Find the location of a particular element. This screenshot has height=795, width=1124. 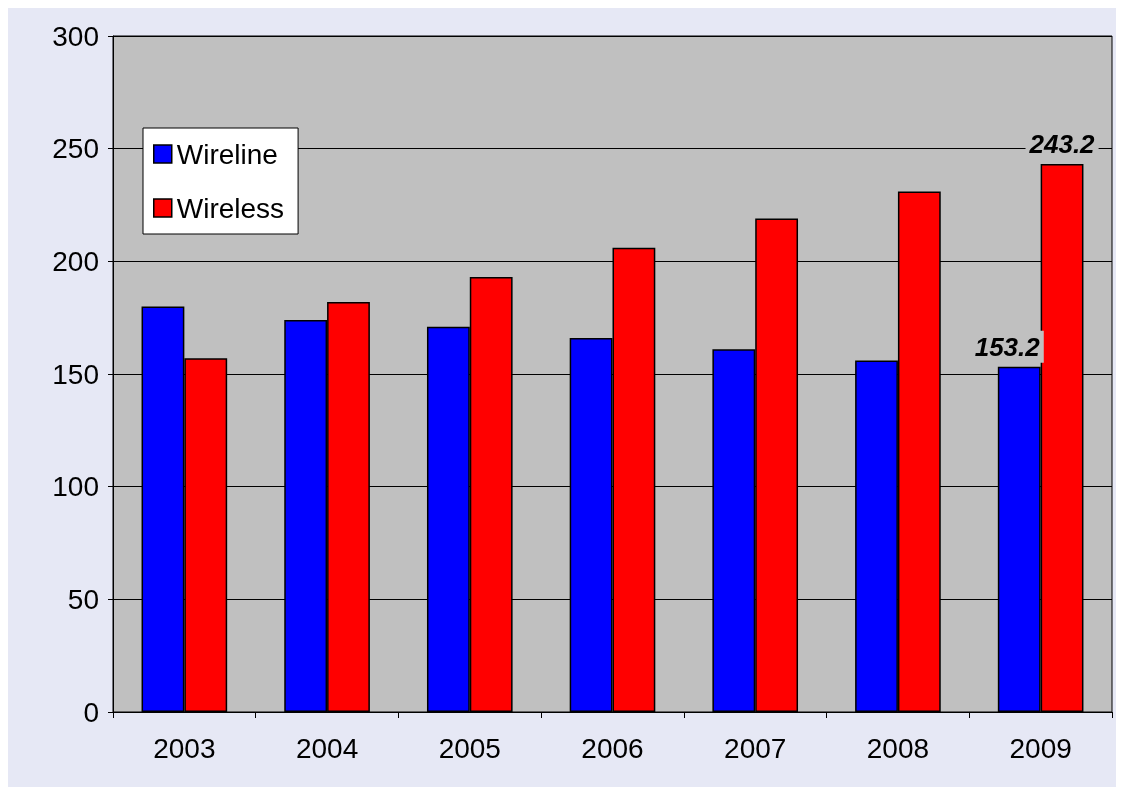

y-tick-label: 300 is located at coordinates (75, 36).